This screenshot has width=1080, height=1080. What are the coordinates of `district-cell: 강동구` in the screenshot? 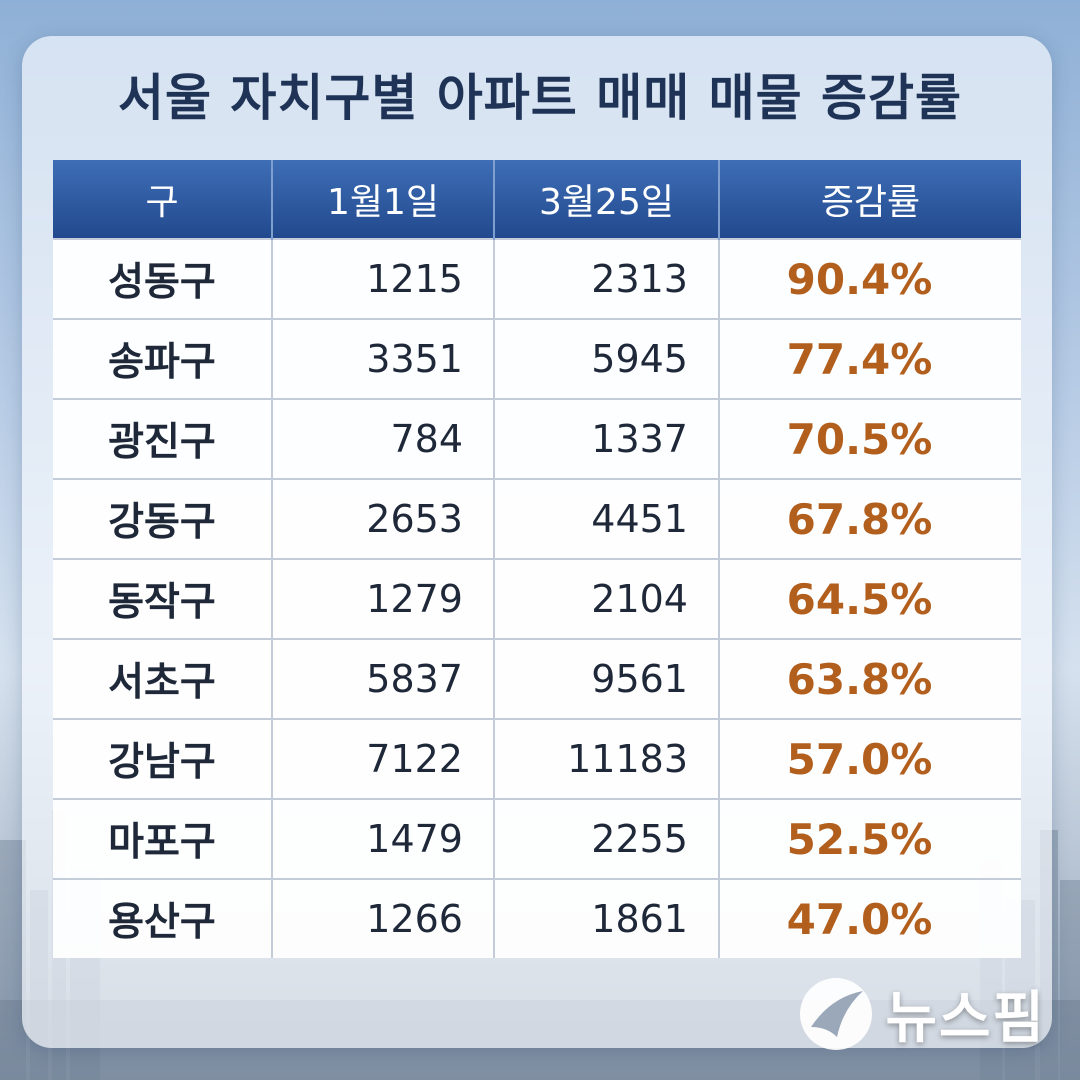 It's located at (163, 518).